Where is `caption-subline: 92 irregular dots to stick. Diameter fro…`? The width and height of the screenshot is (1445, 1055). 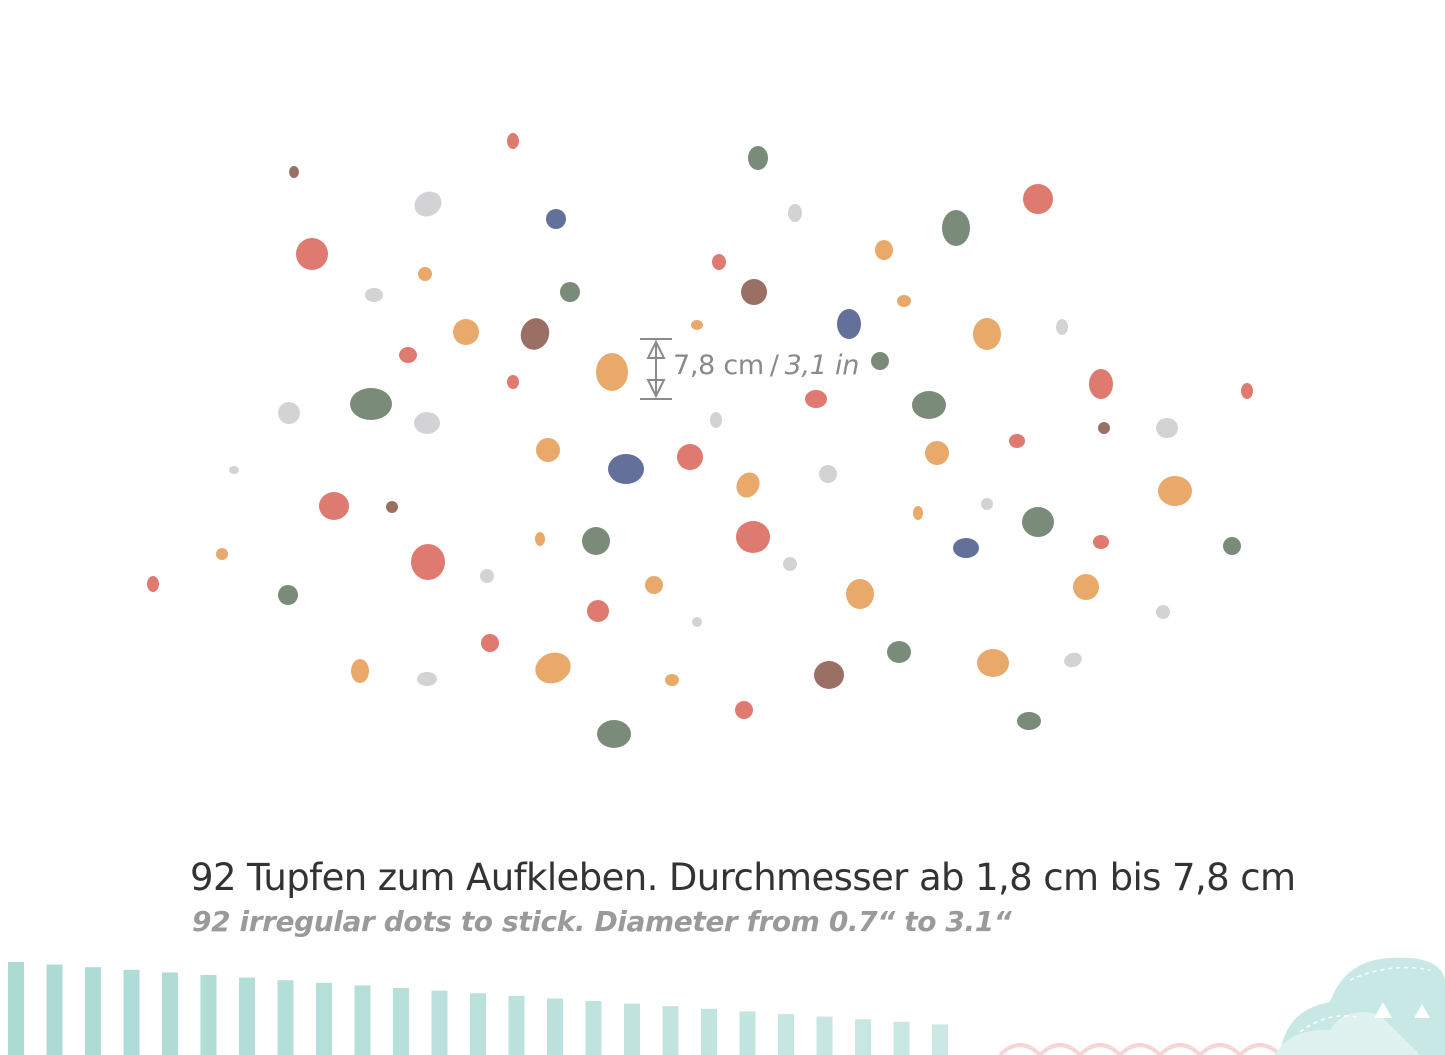 caption-subline: 92 irregular dots to stick. Diameter fro… is located at coordinates (602, 921).